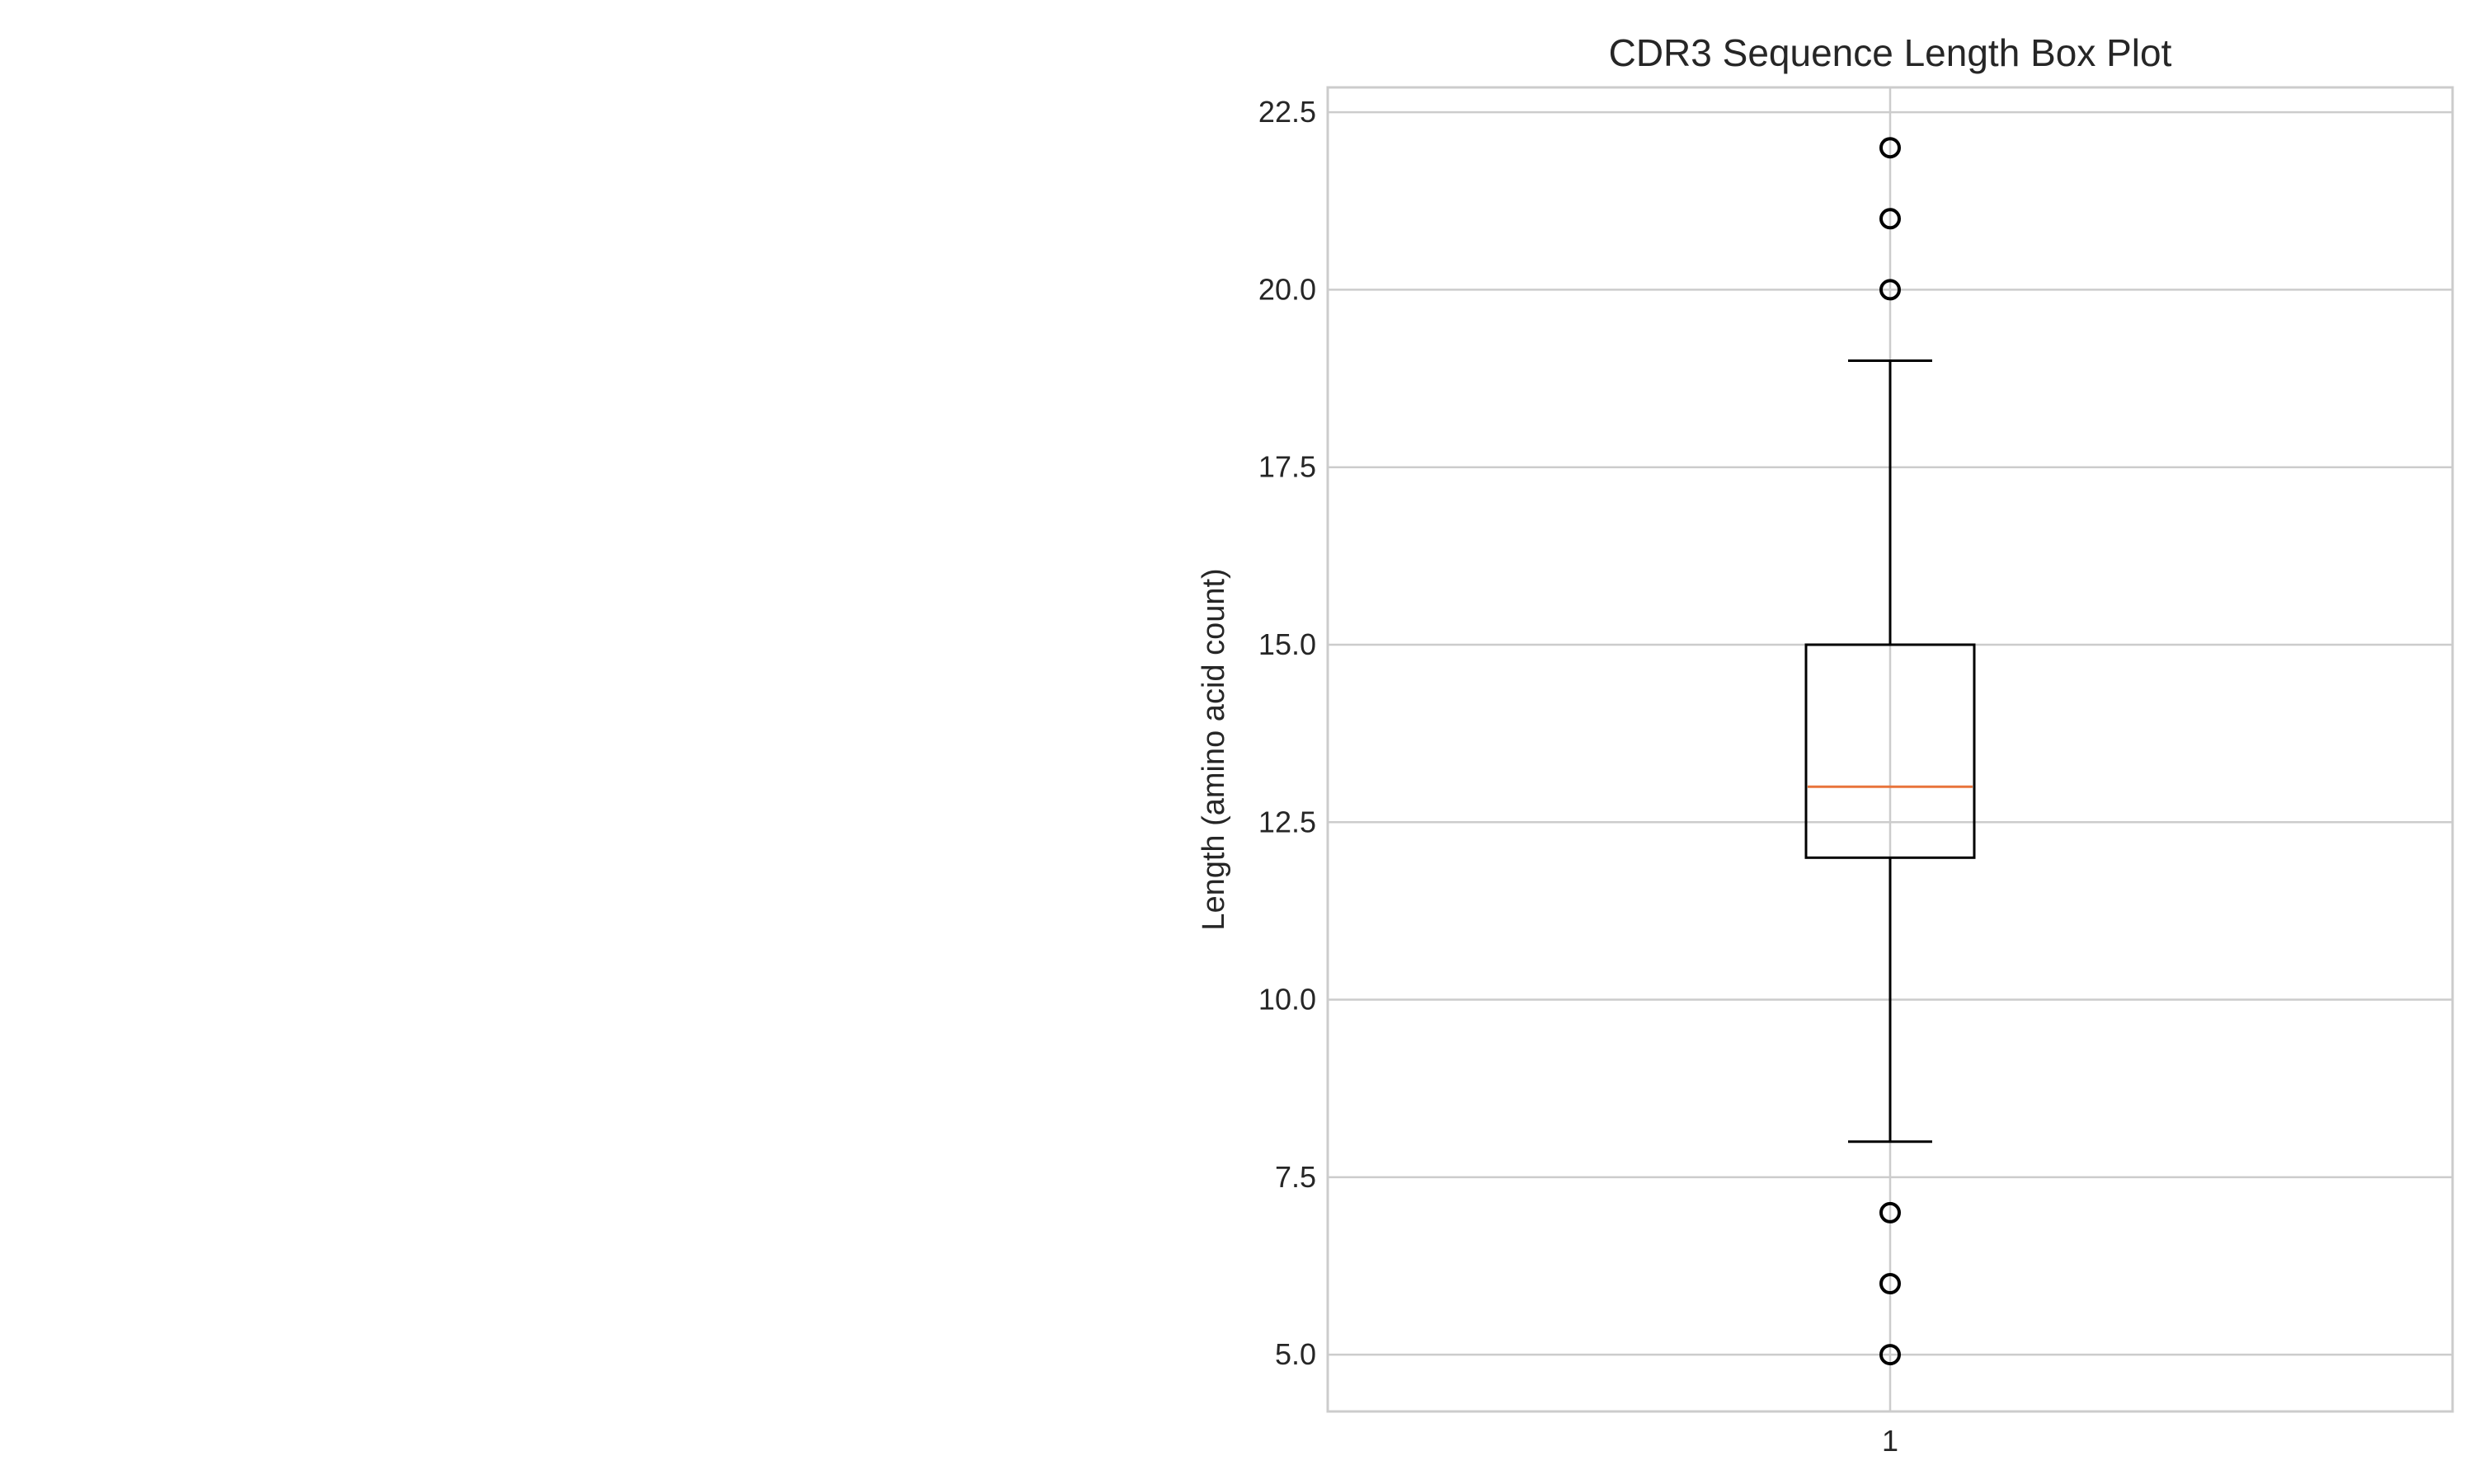  I want to click on y-axis-label: Length (amino acid count), so click(1214, 749).